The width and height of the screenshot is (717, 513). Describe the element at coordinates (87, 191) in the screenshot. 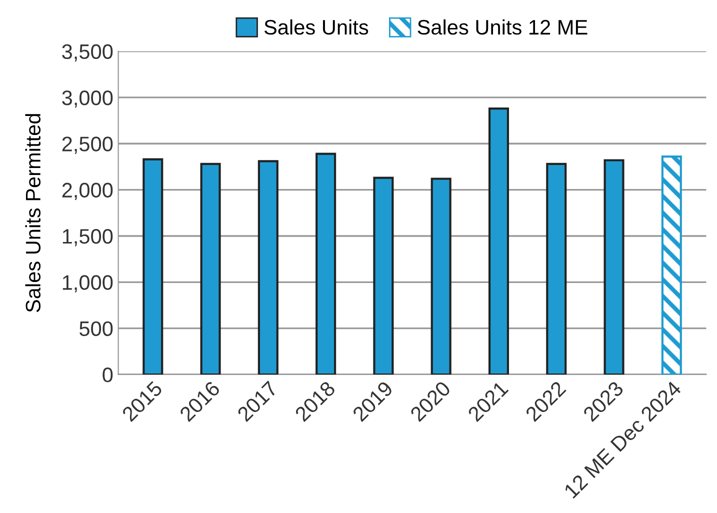

I see `y-tick-label: 2,000` at that location.